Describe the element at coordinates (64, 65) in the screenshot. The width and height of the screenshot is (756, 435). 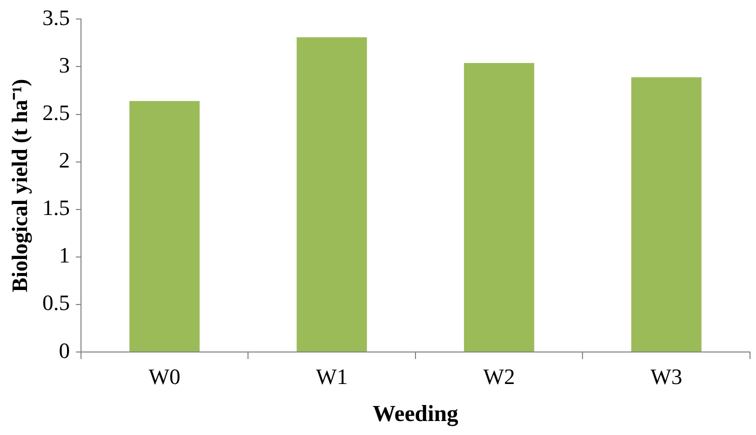
I see `y-tick-label: 3` at that location.